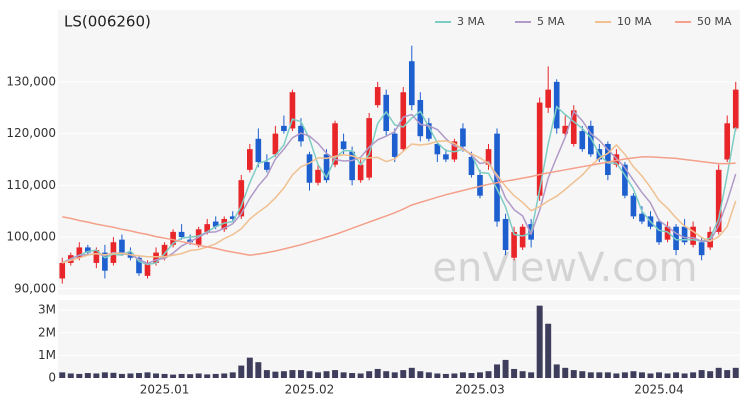 This screenshot has width=750, height=400. What do you see at coordinates (551, 21) in the screenshot?
I see `legend-label: 5 MA` at bounding box center [551, 21].